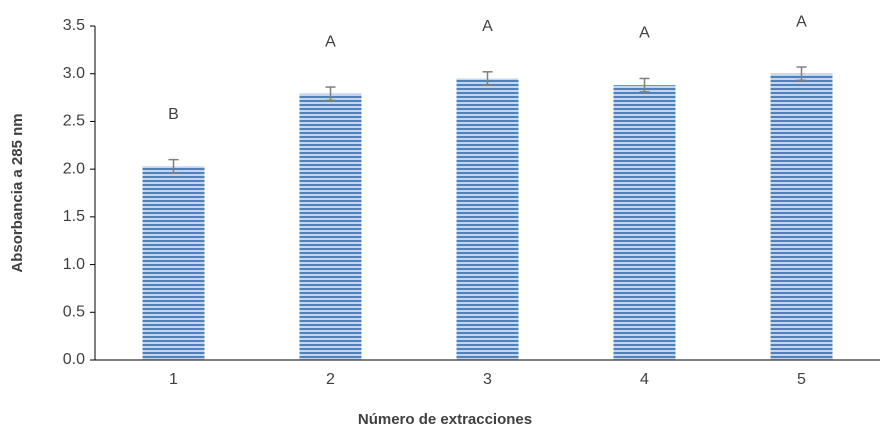  Describe the element at coordinates (74, 121) in the screenshot. I see `y-tick-label: 2.5` at that location.